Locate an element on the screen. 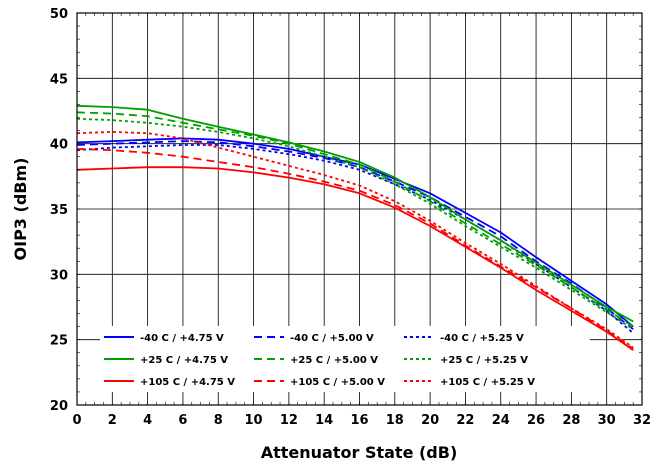  x-tick-label: 8 is located at coordinates (218, 420).